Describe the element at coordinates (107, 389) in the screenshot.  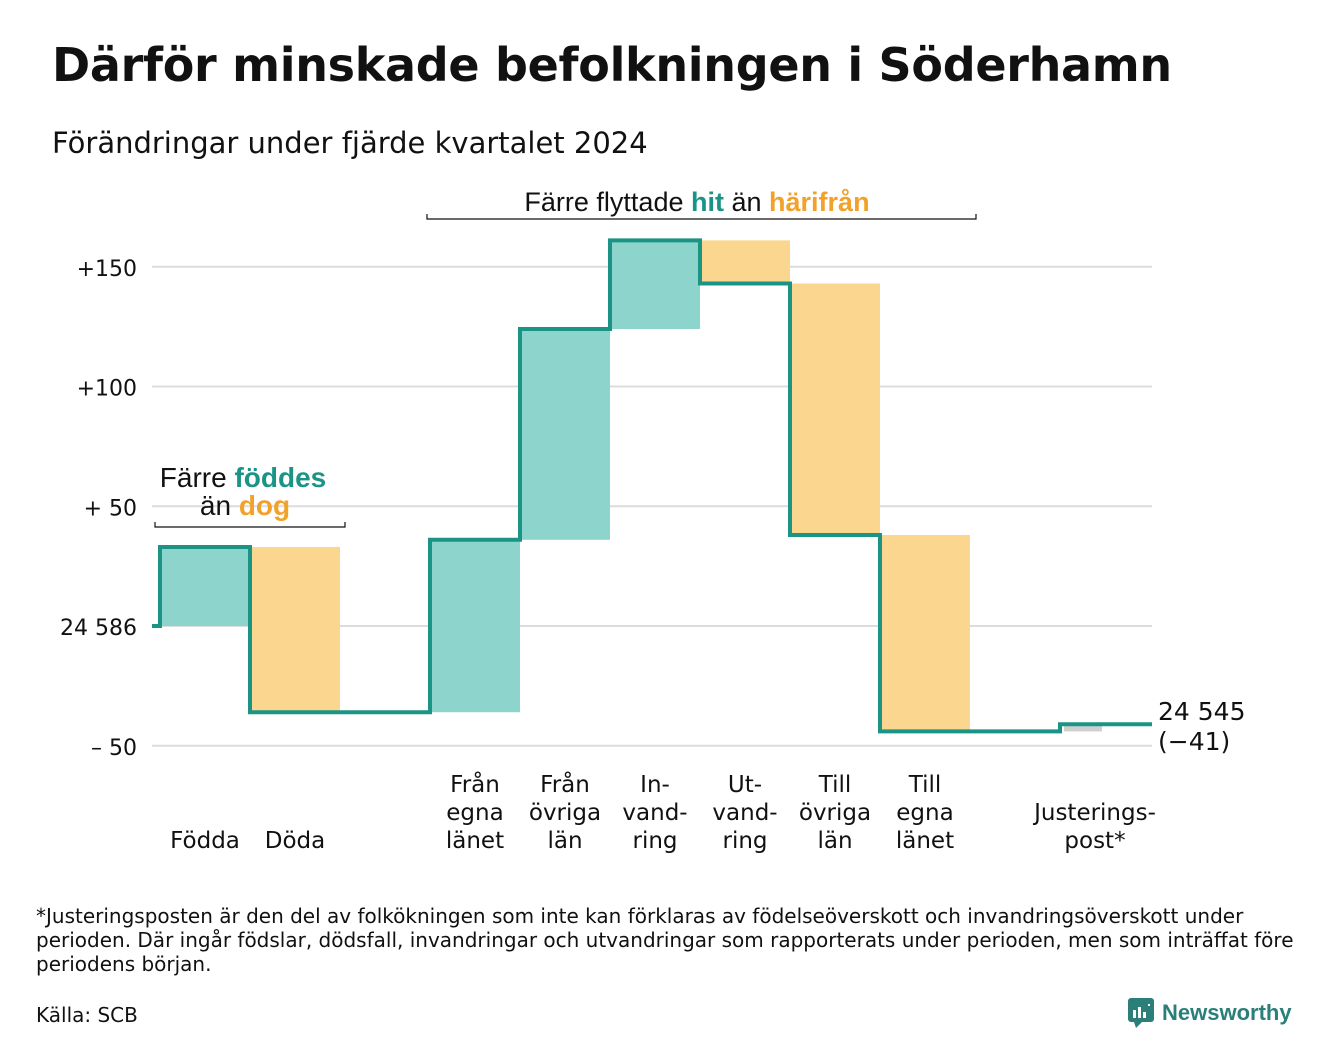
I see `y-tick-label: +100` at that location.